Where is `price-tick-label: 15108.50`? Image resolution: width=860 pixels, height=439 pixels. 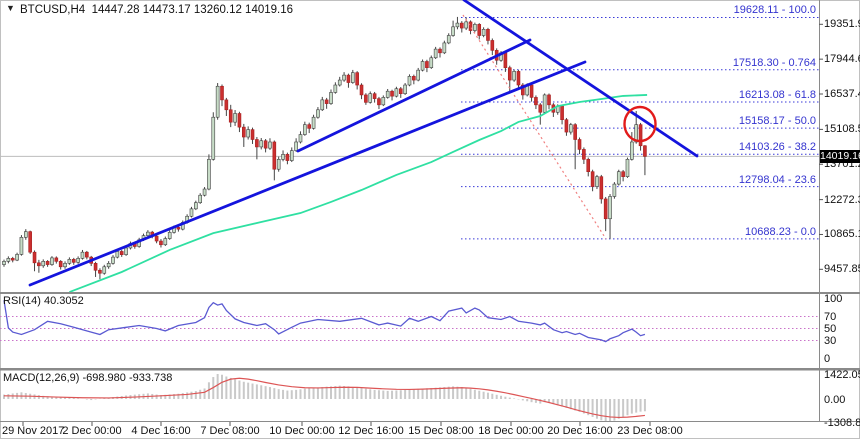
price-tick-label: 15108.50 is located at coordinates (842, 129).